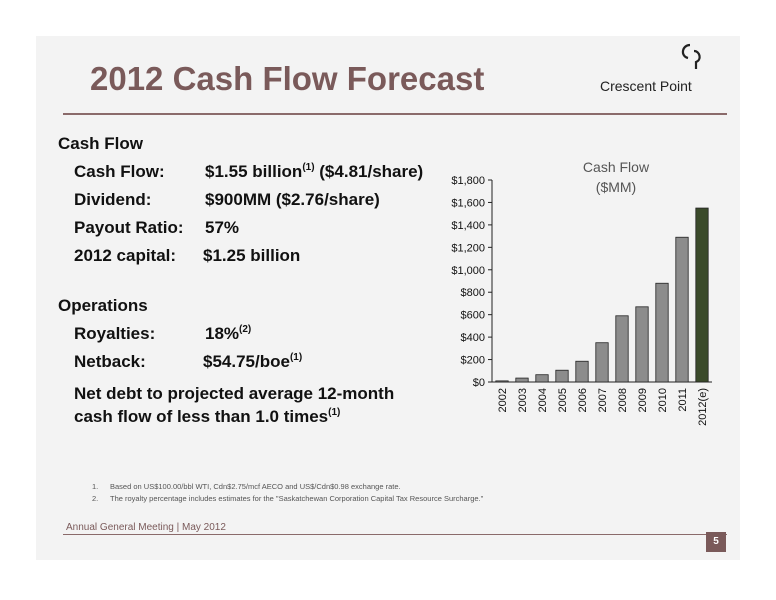 This screenshot has width=776, height=600. What do you see at coordinates (473, 338) in the screenshot?
I see `y-tick-label: $400` at bounding box center [473, 338].